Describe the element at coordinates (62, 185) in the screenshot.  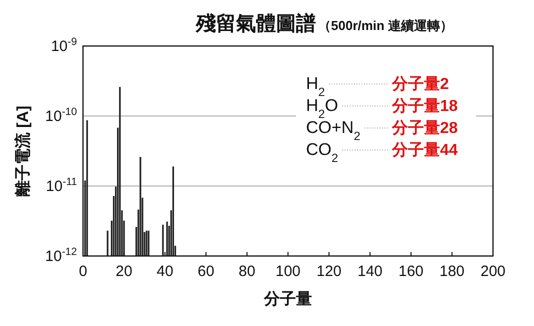
I see `y-tick-label: 10$^{-11}$` at that location.